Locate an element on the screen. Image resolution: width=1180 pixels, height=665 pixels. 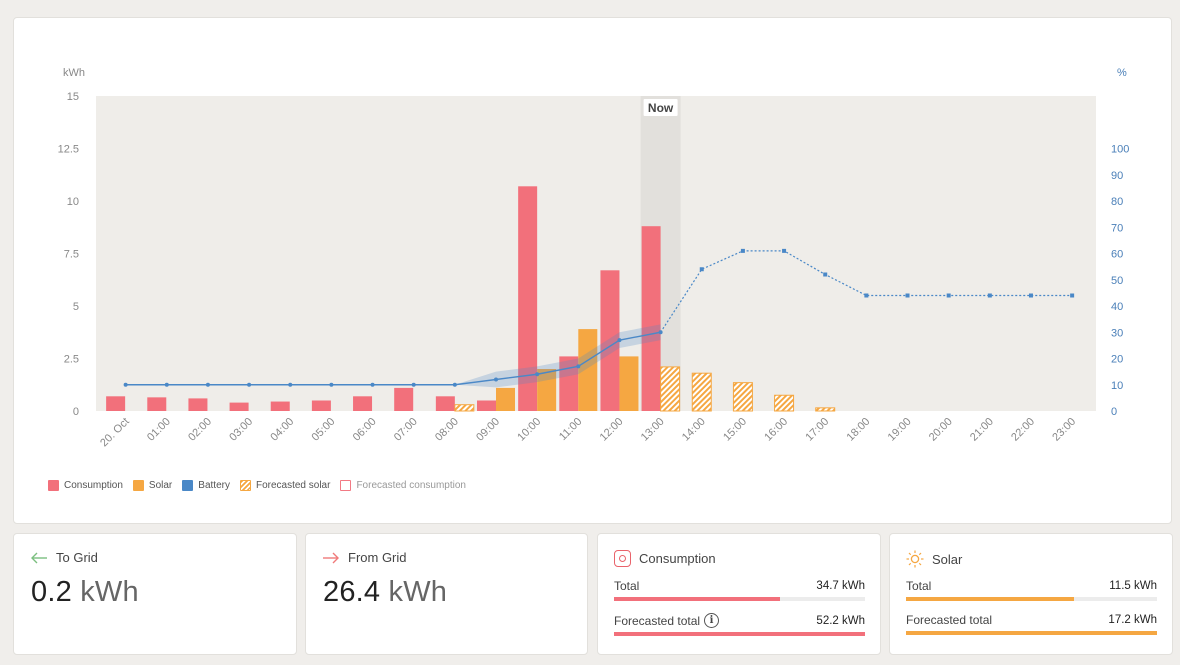
legend-solar: Solar is located at coordinates (152, 485).